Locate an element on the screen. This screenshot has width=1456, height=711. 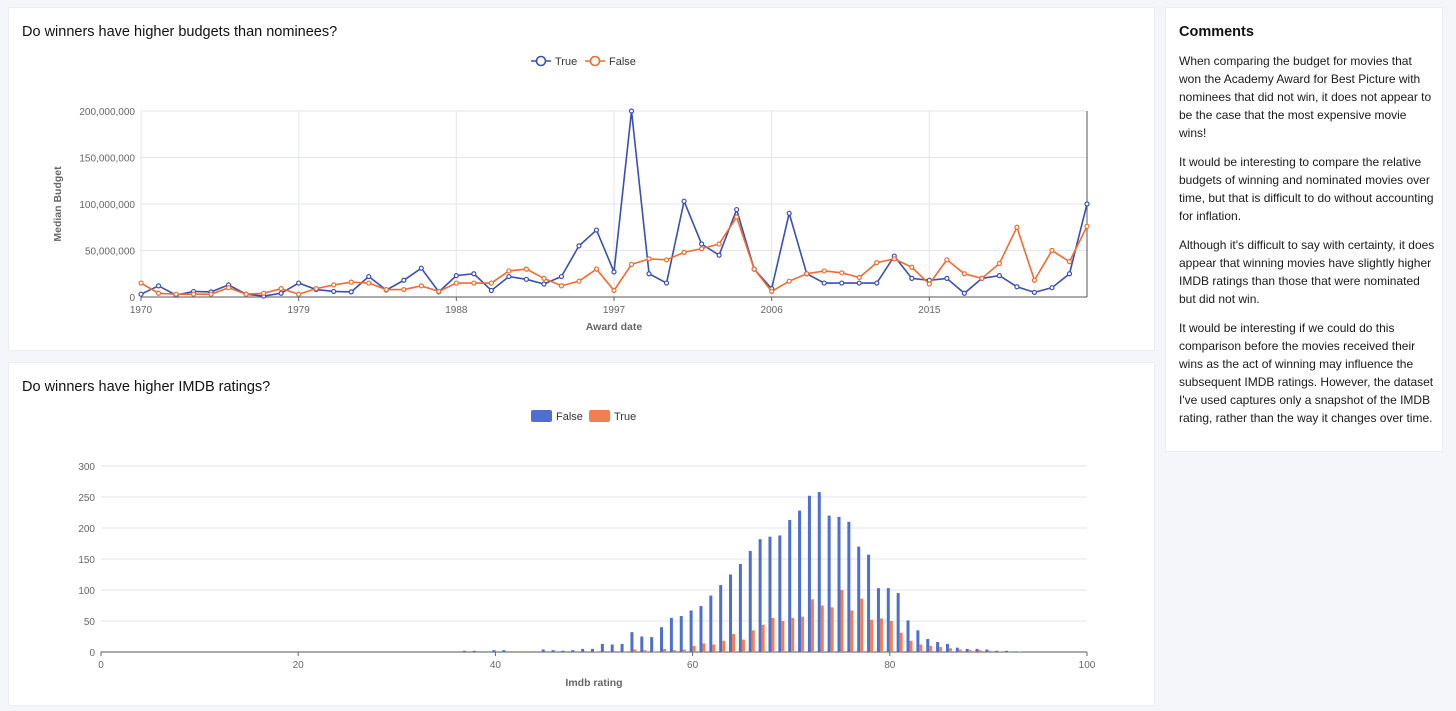
y-tick-label: 250 is located at coordinates (86, 498).